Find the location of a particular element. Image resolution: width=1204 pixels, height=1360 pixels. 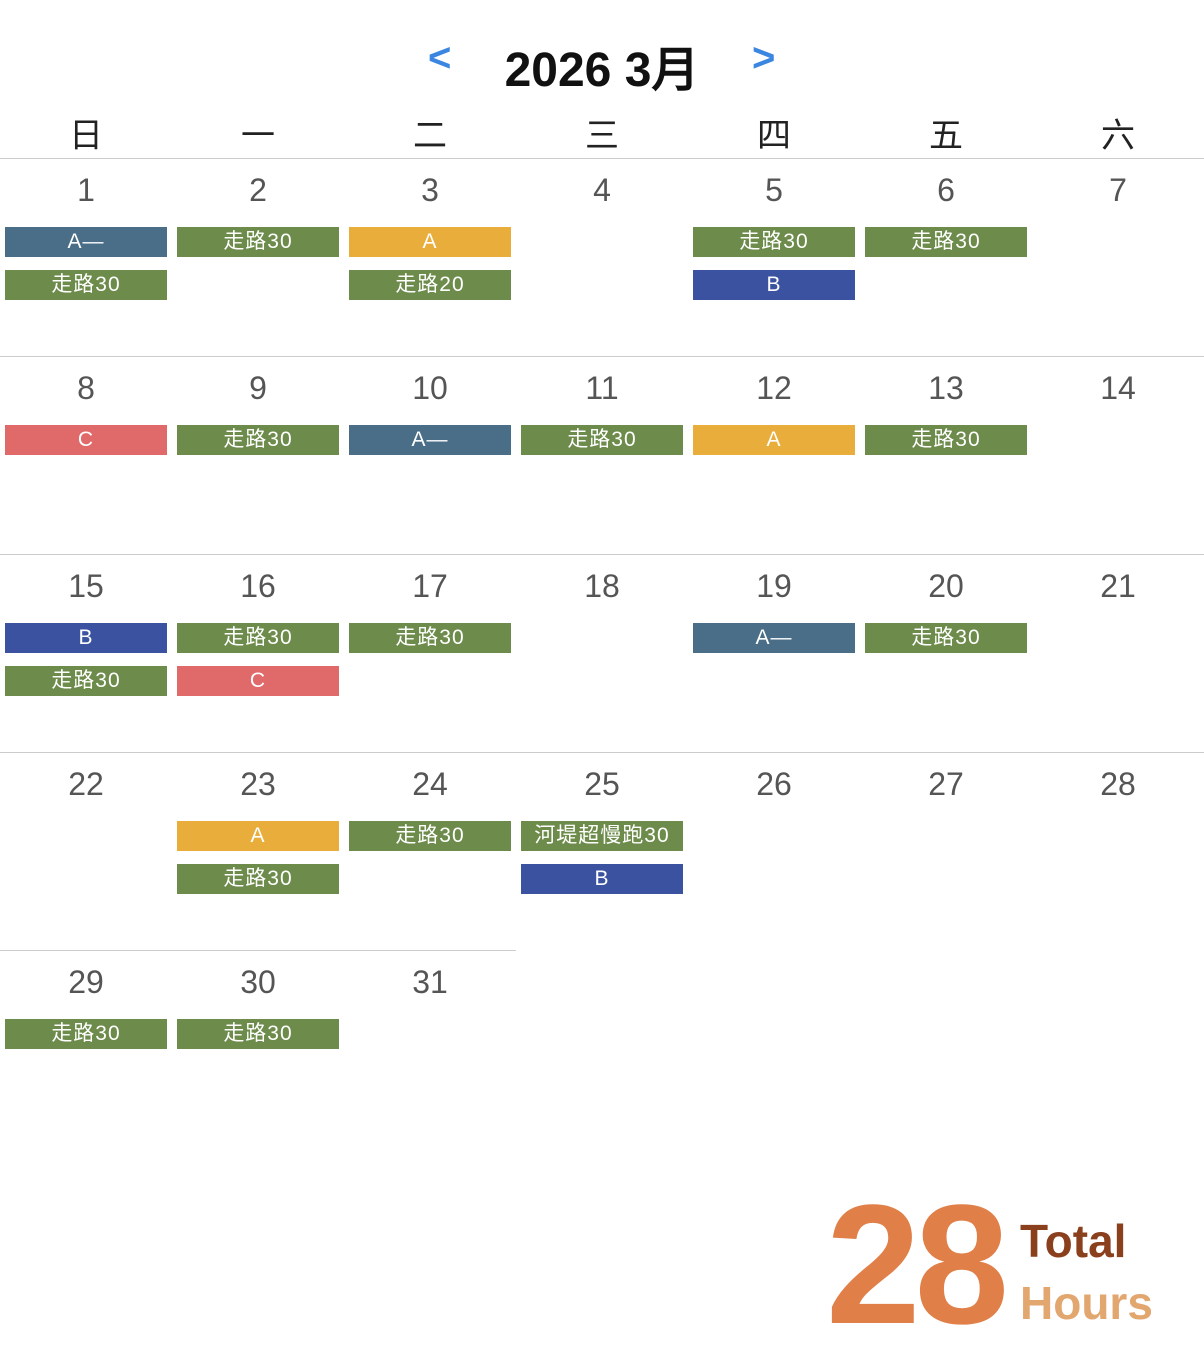

day-number: 19 is located at coordinates (774, 586).